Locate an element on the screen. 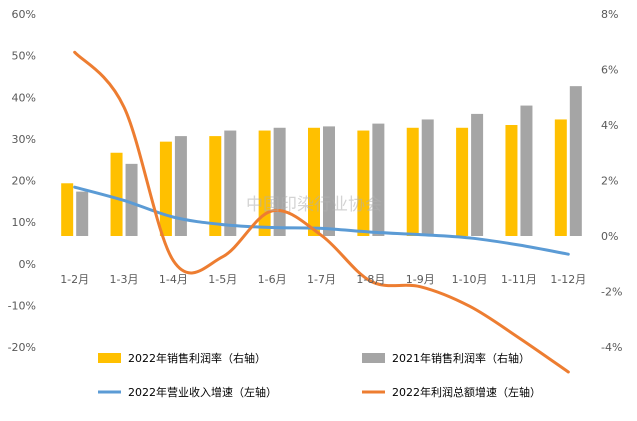  watermark-text: 中国印染行业协会 is located at coordinates (314, 205).